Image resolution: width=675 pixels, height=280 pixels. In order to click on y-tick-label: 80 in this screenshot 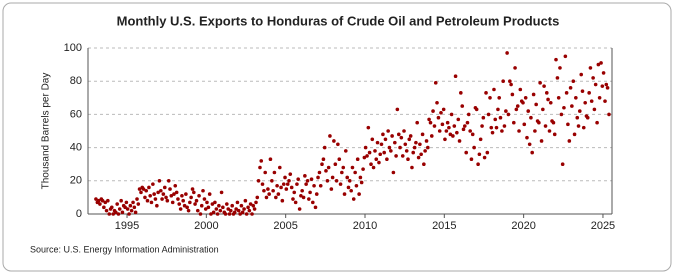, I will do `click(76, 81)`.